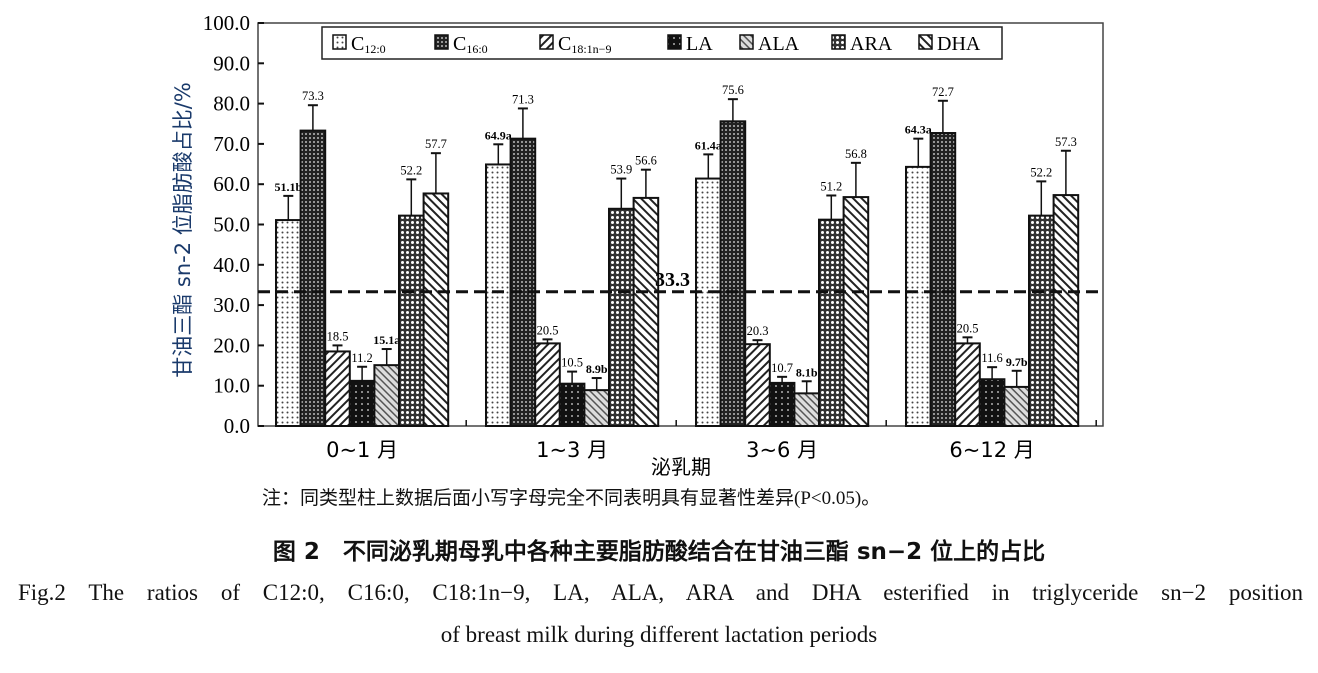 The image size is (1318, 673). I want to click on data-label: 61.4a, so click(708, 145).